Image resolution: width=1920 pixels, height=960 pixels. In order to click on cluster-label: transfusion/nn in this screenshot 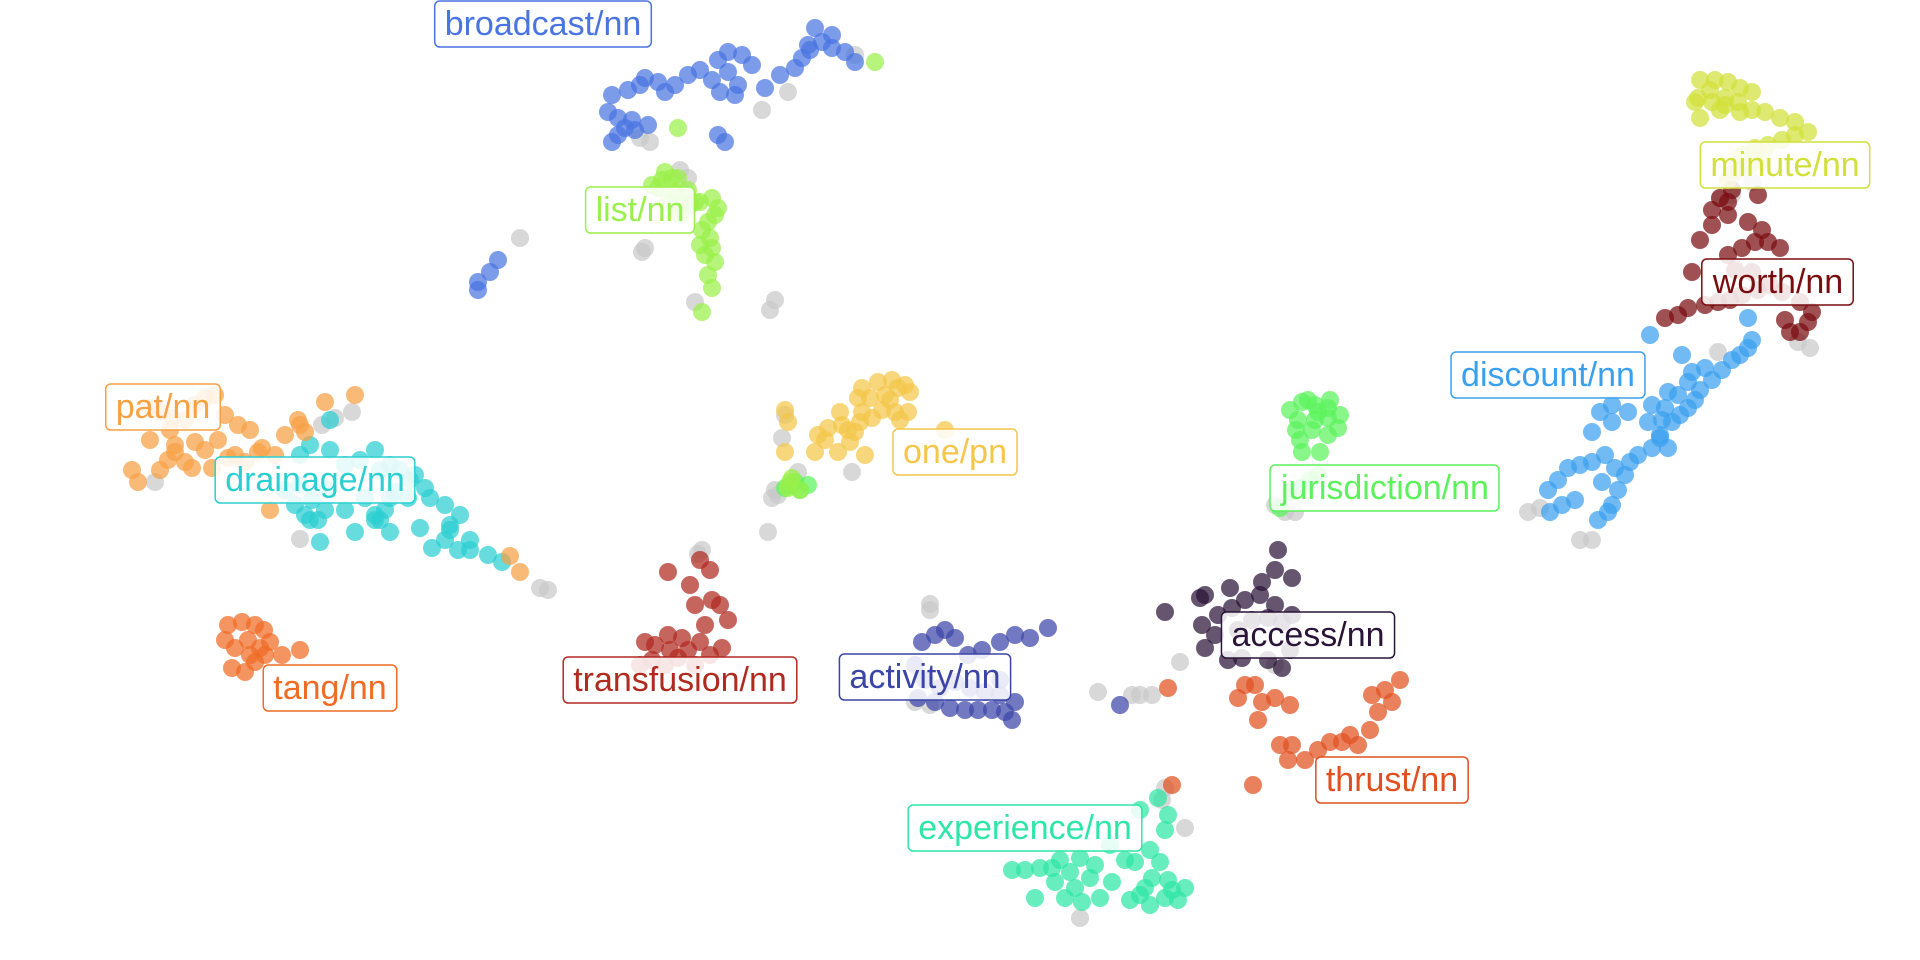, I will do `click(680, 680)`.